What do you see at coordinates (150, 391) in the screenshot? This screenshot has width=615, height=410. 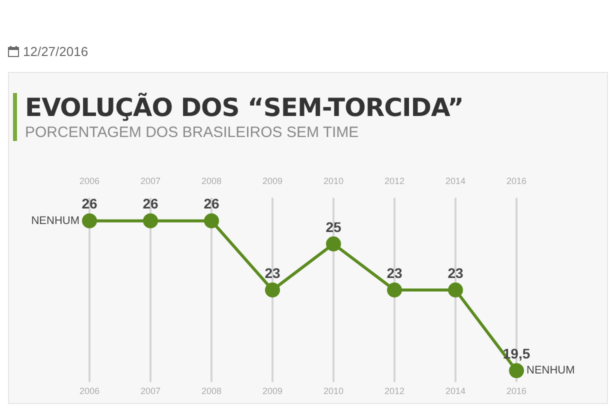 I see `x-tick-label: 2007` at bounding box center [150, 391].